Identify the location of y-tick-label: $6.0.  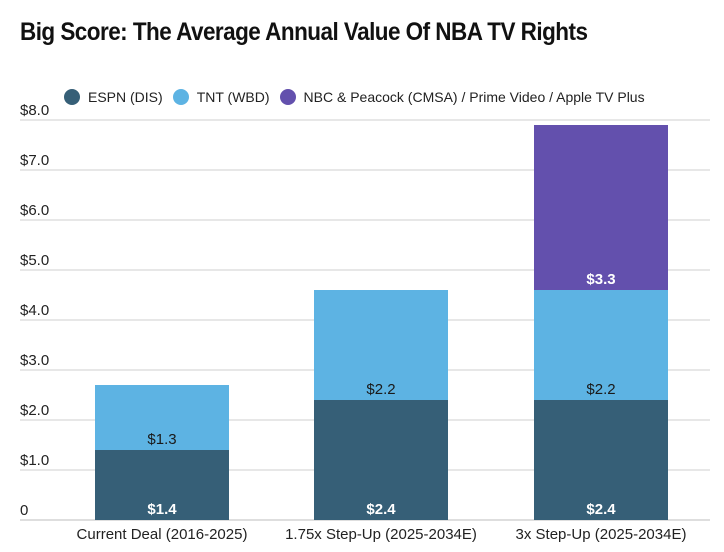
(34, 210).